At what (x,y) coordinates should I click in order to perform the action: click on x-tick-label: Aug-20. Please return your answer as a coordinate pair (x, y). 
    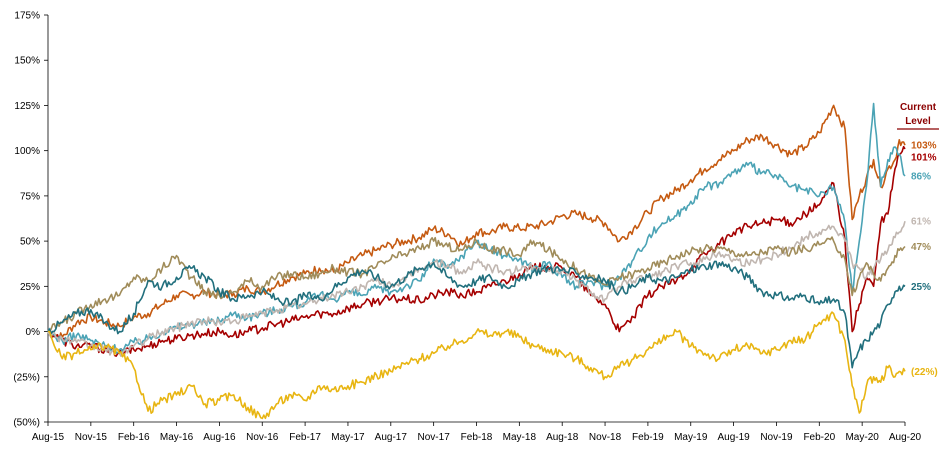
    Looking at the image, I should click on (905, 437).